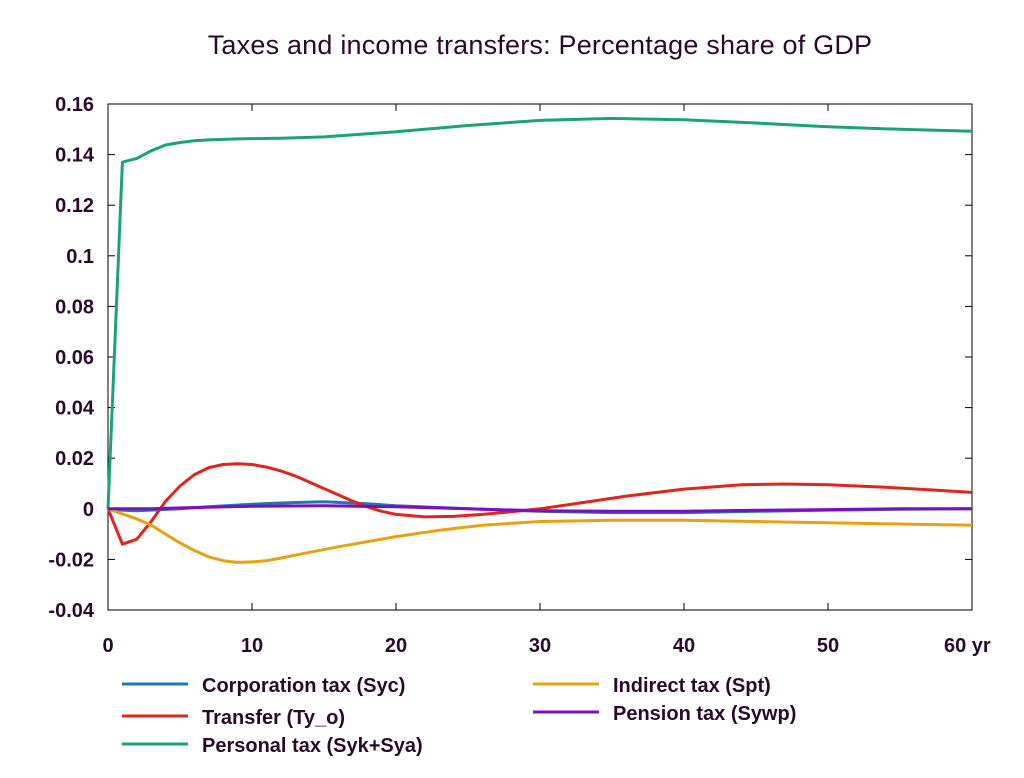 This screenshot has height=778, width=1024. Describe the element at coordinates (74, 307) in the screenshot. I see `y-tick-label: 0.08` at that location.